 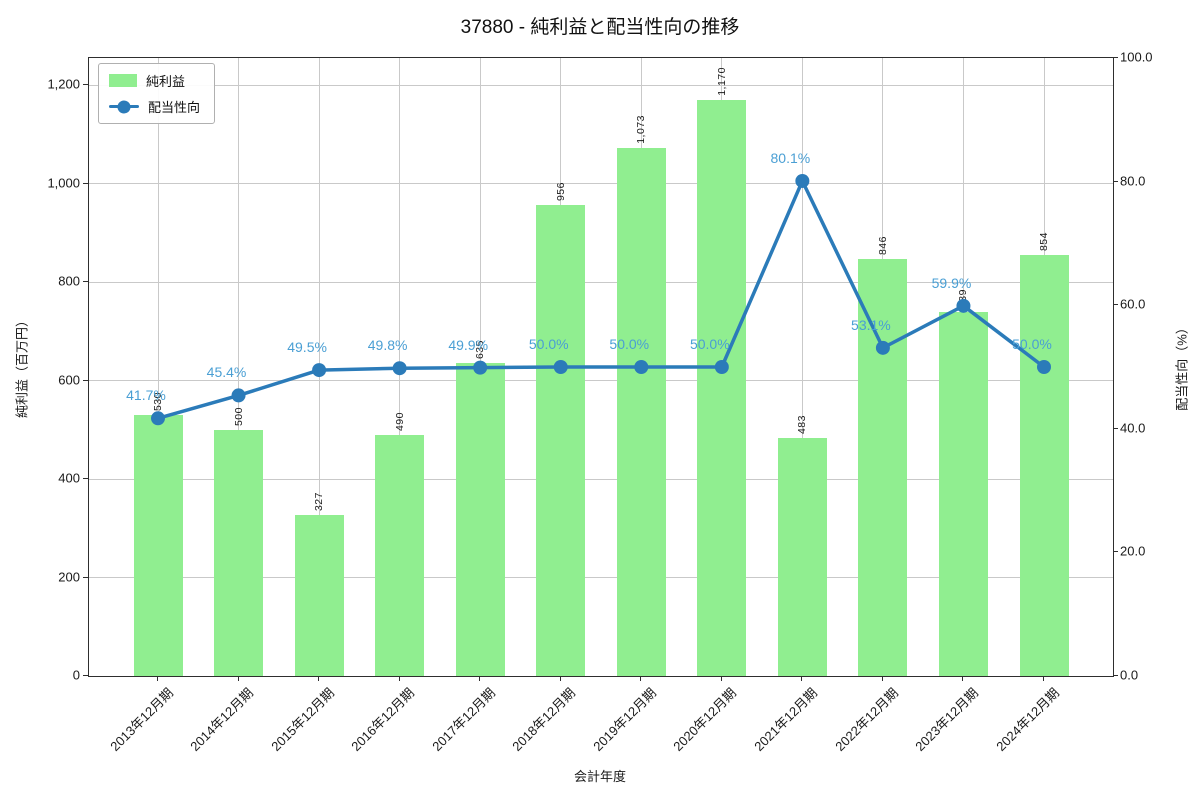 What do you see at coordinates (1182, 366) in the screenshot?
I see `y-axis-label-right: 配当性向（%）` at bounding box center [1182, 366].